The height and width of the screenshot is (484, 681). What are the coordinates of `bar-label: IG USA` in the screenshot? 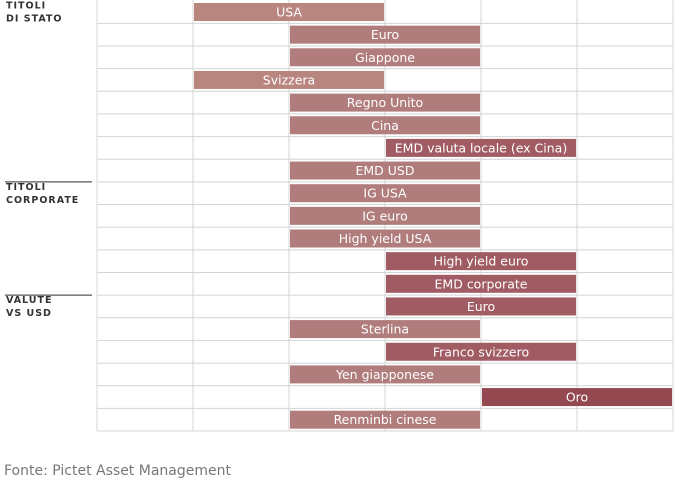 It's located at (385, 193).